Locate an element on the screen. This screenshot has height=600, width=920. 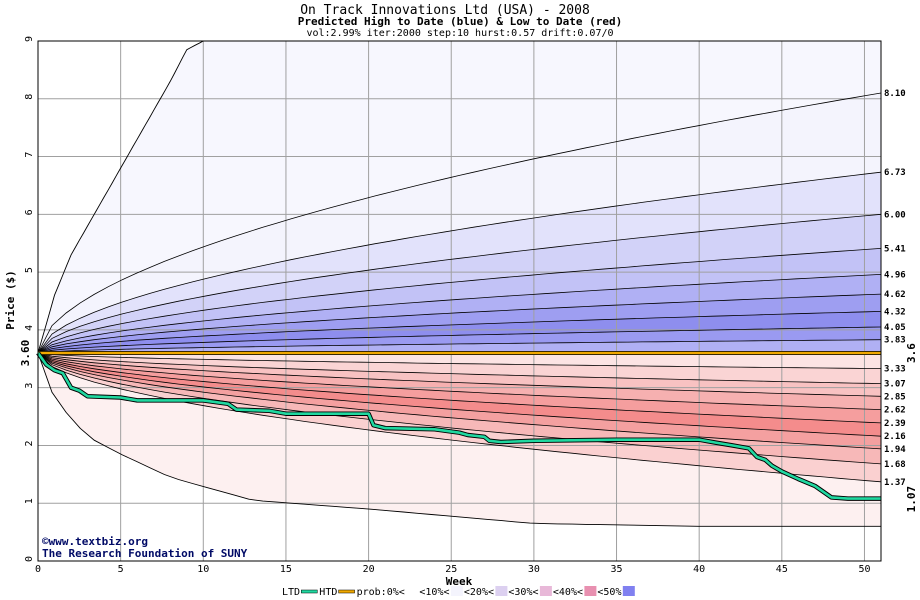
x-tick-label: 10 is located at coordinates (203, 569).